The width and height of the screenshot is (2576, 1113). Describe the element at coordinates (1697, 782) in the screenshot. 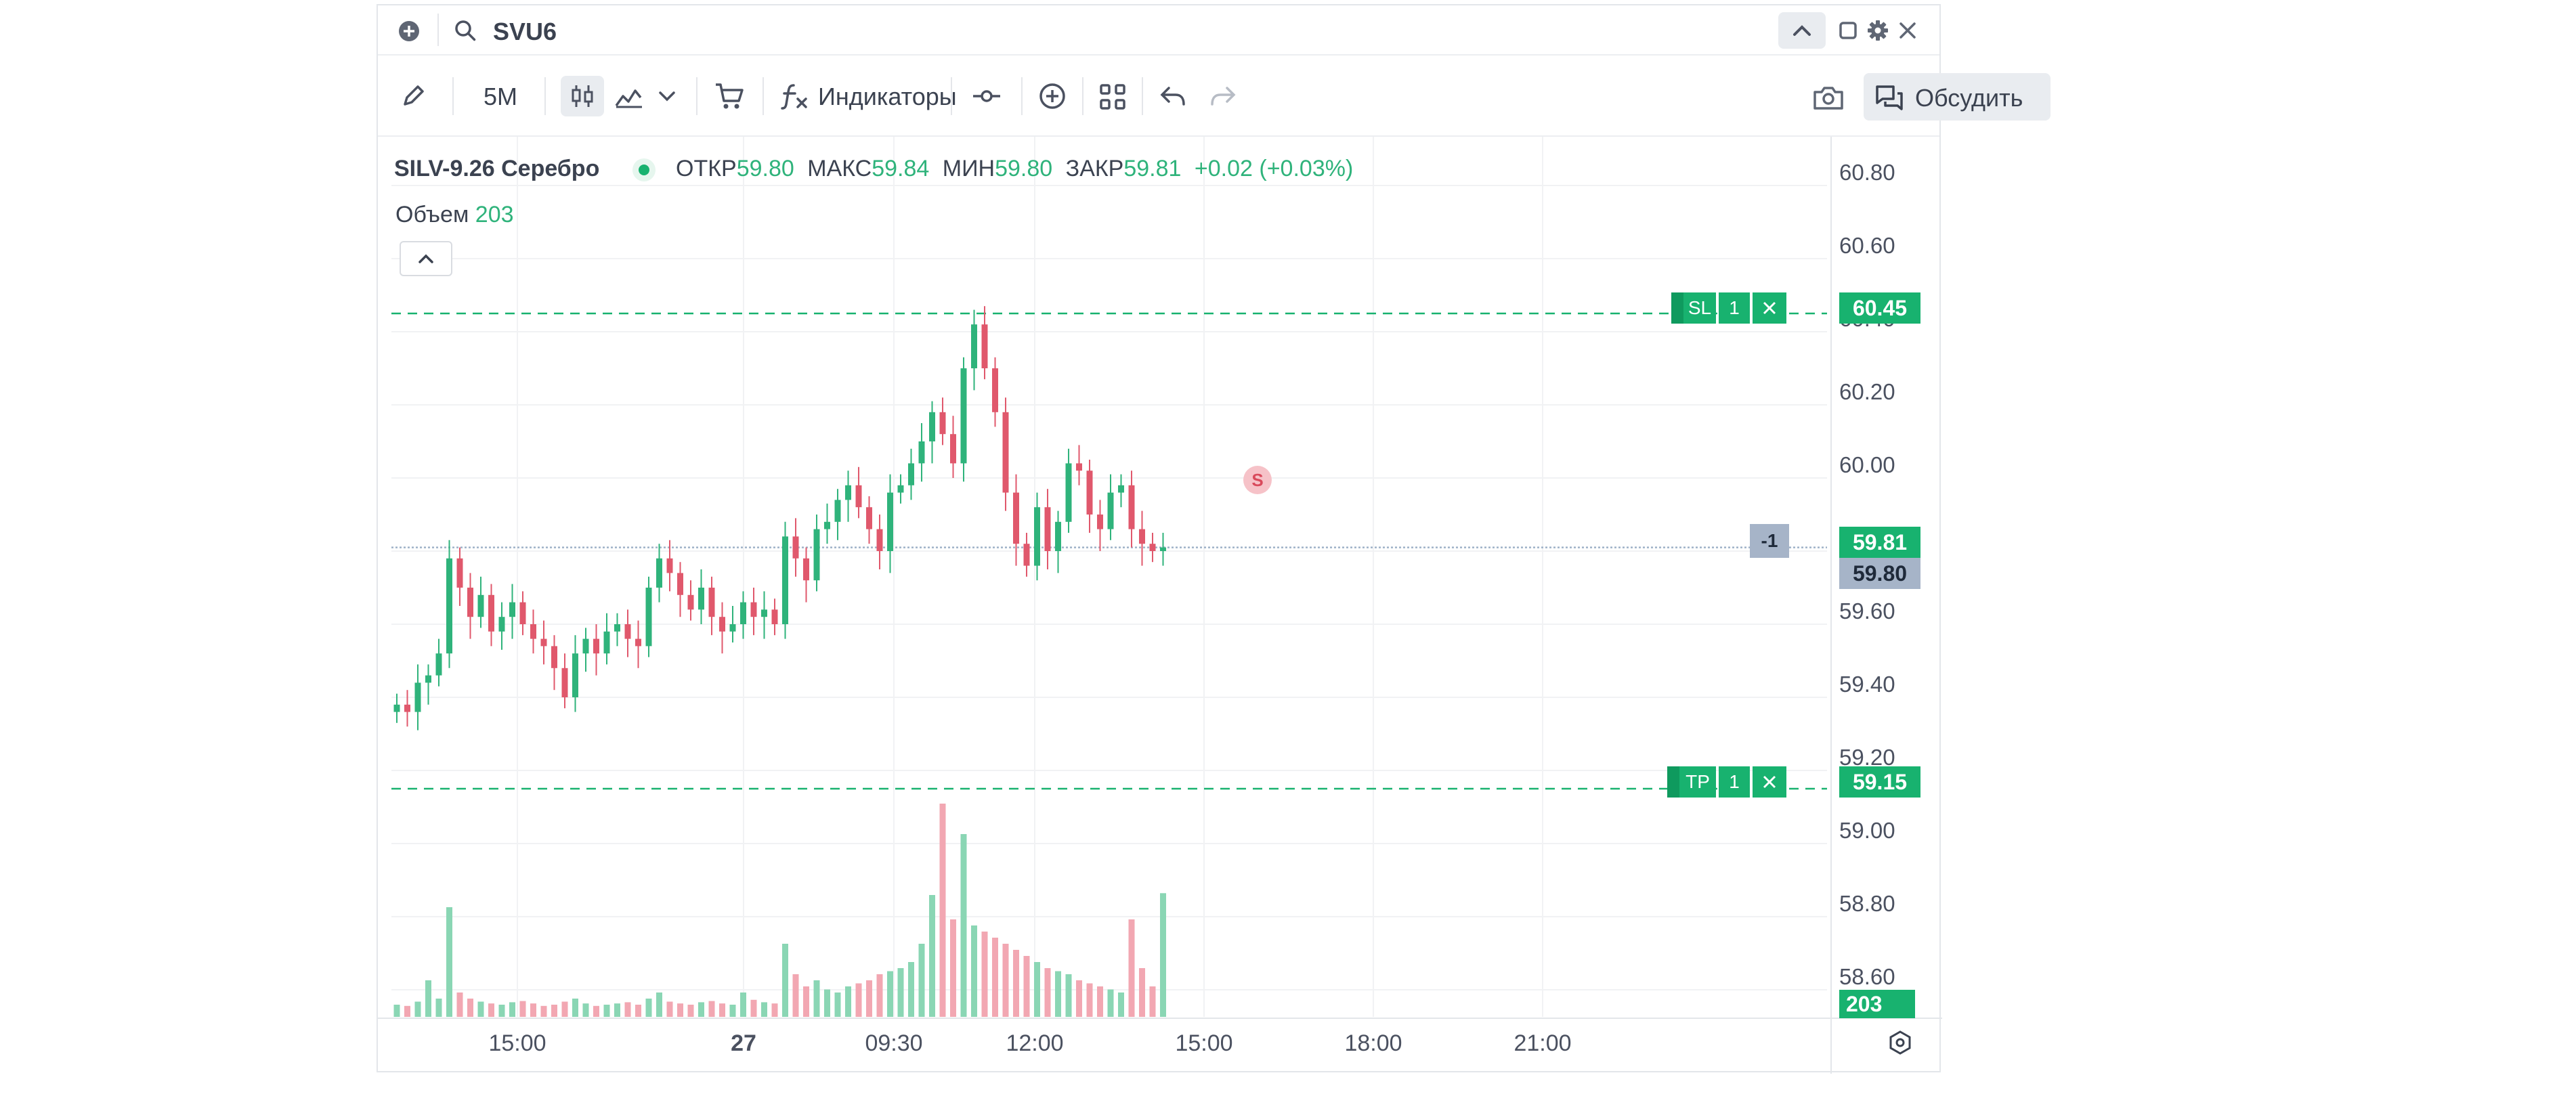

I see `tp-label: TP` at that location.